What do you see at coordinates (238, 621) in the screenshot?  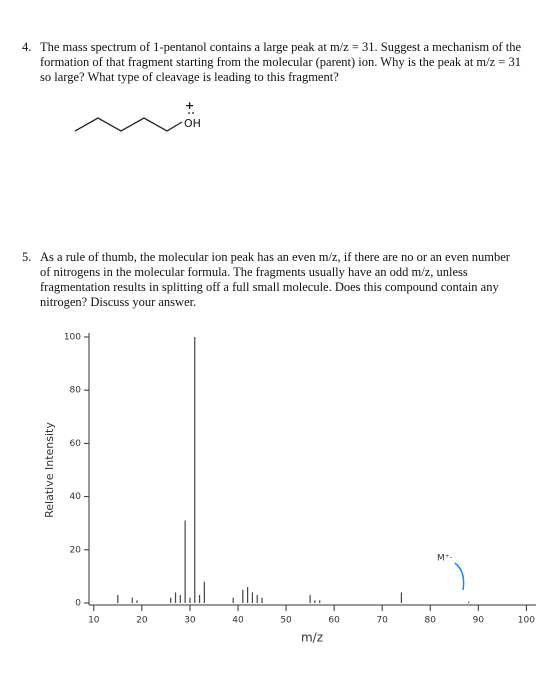 I see `x-tick-label: 40` at bounding box center [238, 621].